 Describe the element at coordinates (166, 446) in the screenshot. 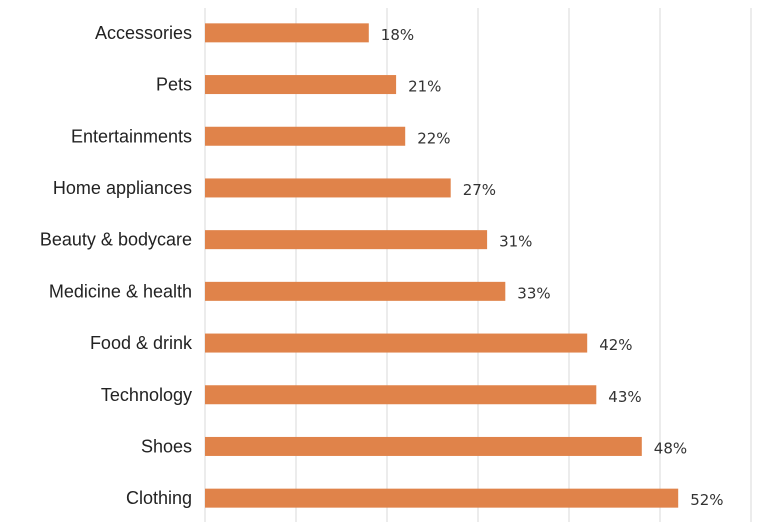

I see `category-label: Shoes` at that location.